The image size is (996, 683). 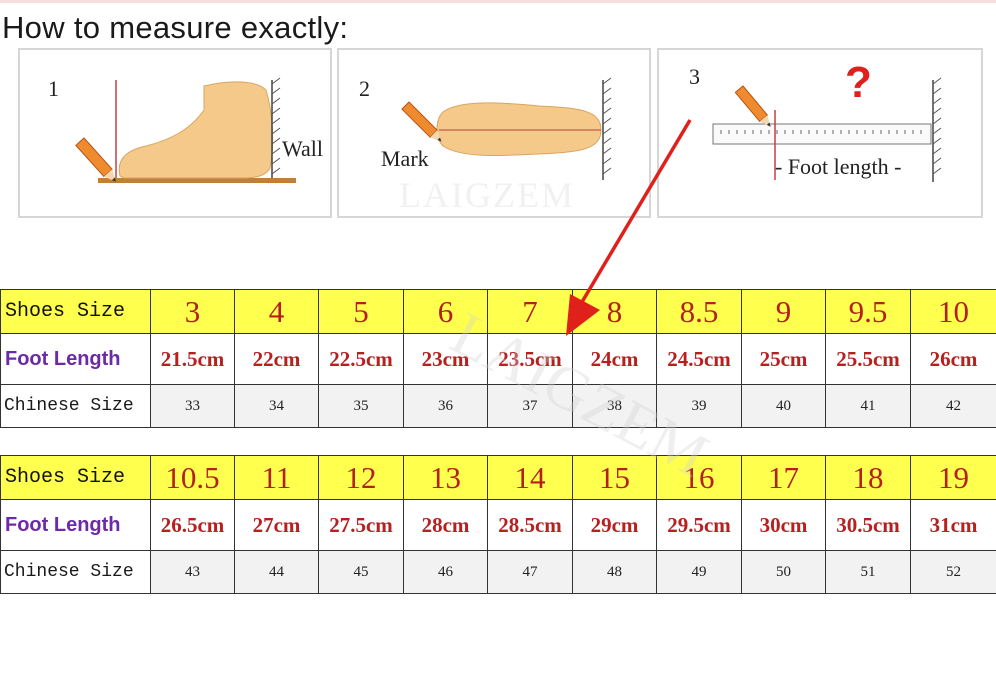 What do you see at coordinates (53, 88) in the screenshot?
I see `step-number: 1` at bounding box center [53, 88].